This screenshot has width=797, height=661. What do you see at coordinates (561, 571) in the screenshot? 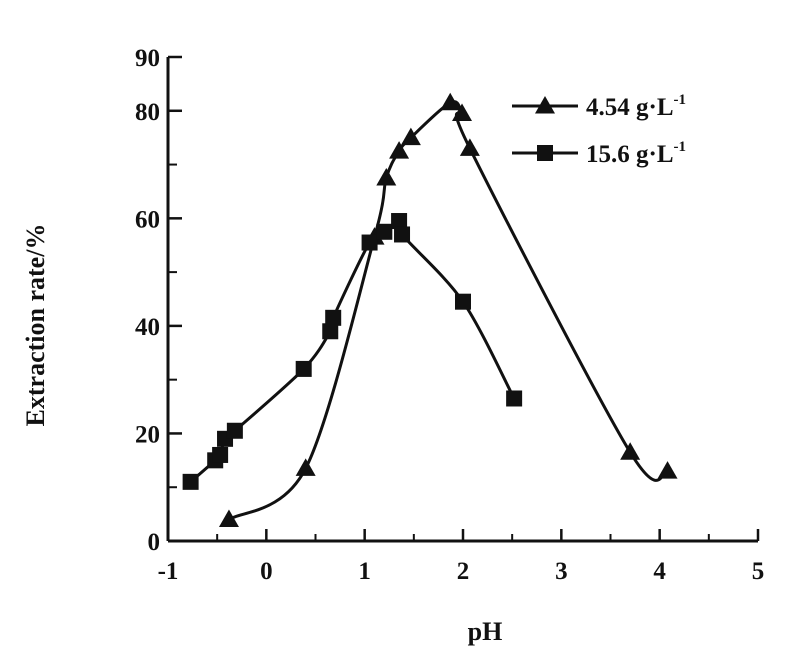
I see `x-tick-label: 3` at bounding box center [561, 571].